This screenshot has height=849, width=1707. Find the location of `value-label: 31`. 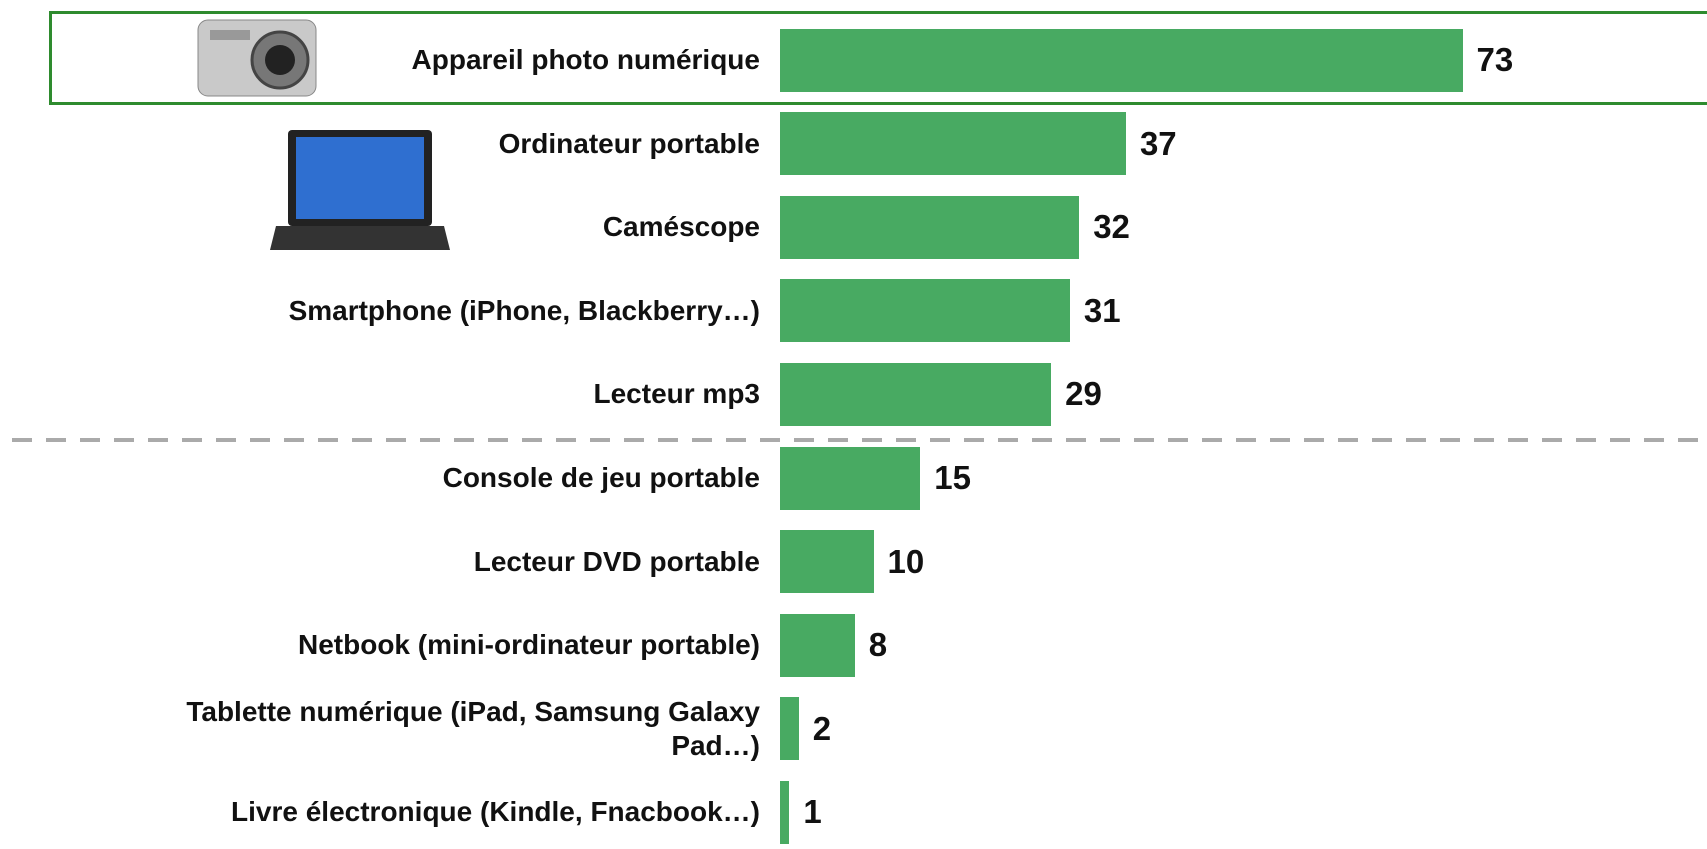

value-label: 31 is located at coordinates (1102, 310).